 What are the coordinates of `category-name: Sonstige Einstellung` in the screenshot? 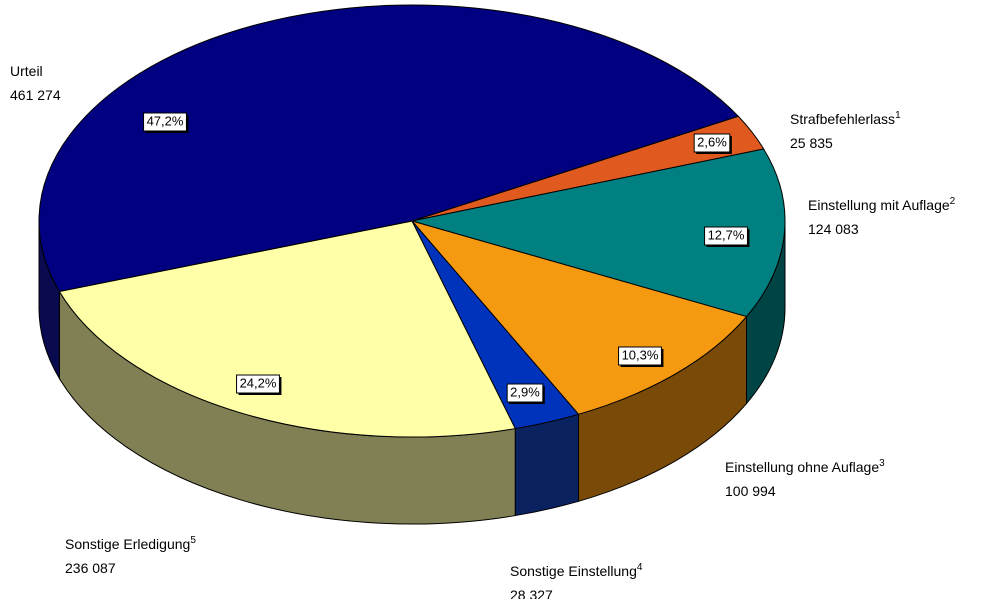 It's located at (573, 571).